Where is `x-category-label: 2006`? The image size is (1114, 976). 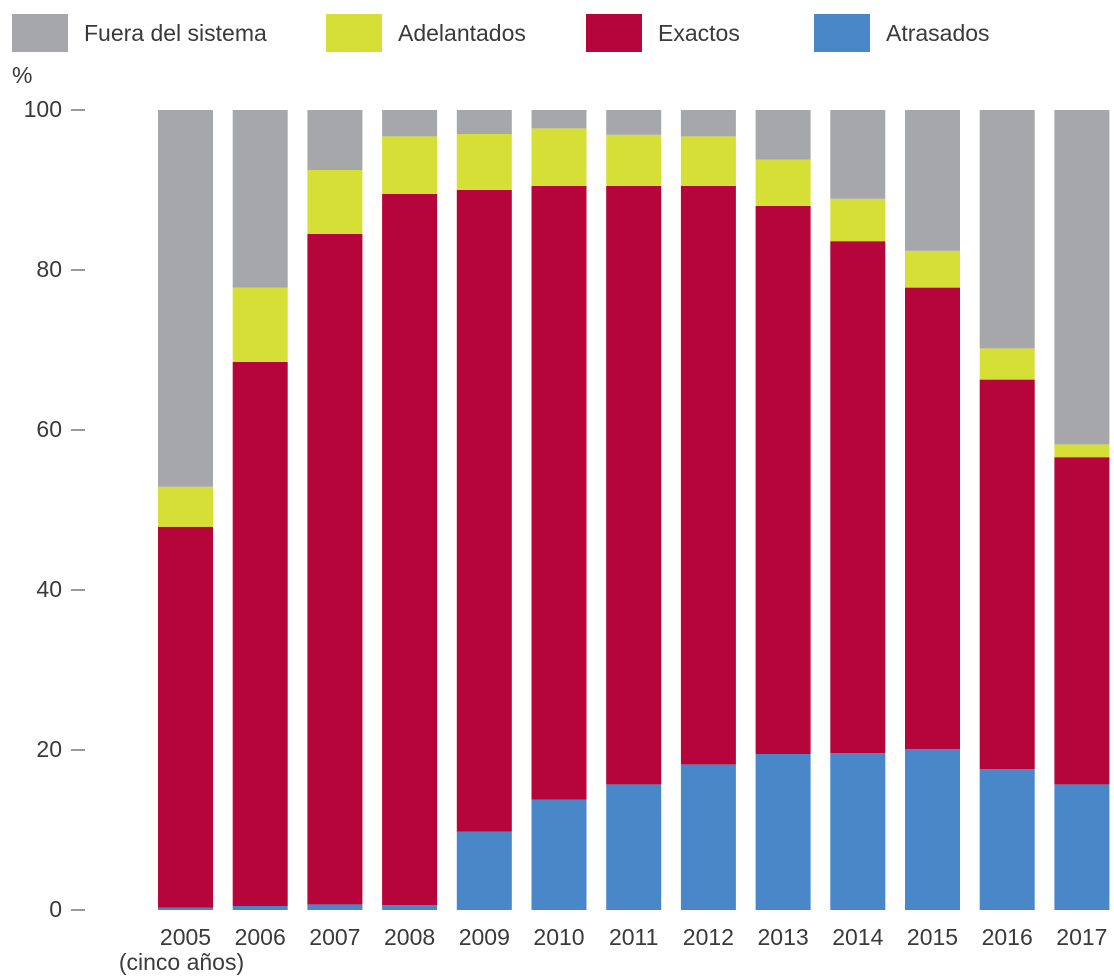 x-category-label: 2006 is located at coordinates (260, 937).